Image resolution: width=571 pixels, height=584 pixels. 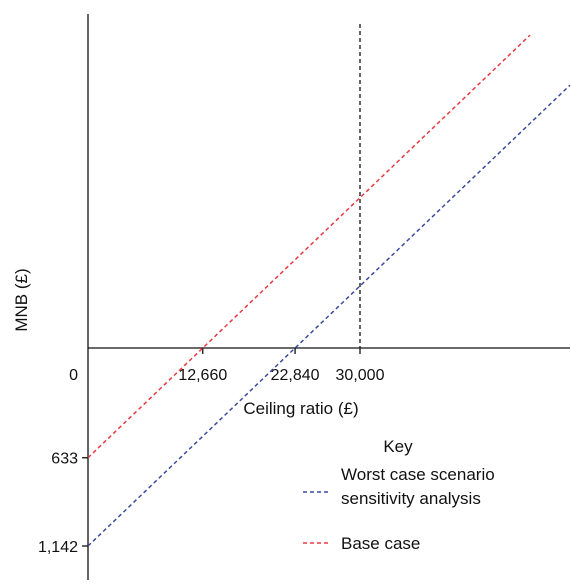 What do you see at coordinates (202, 375) in the screenshot?
I see `x-tick-label-0: 12,660` at bounding box center [202, 375].